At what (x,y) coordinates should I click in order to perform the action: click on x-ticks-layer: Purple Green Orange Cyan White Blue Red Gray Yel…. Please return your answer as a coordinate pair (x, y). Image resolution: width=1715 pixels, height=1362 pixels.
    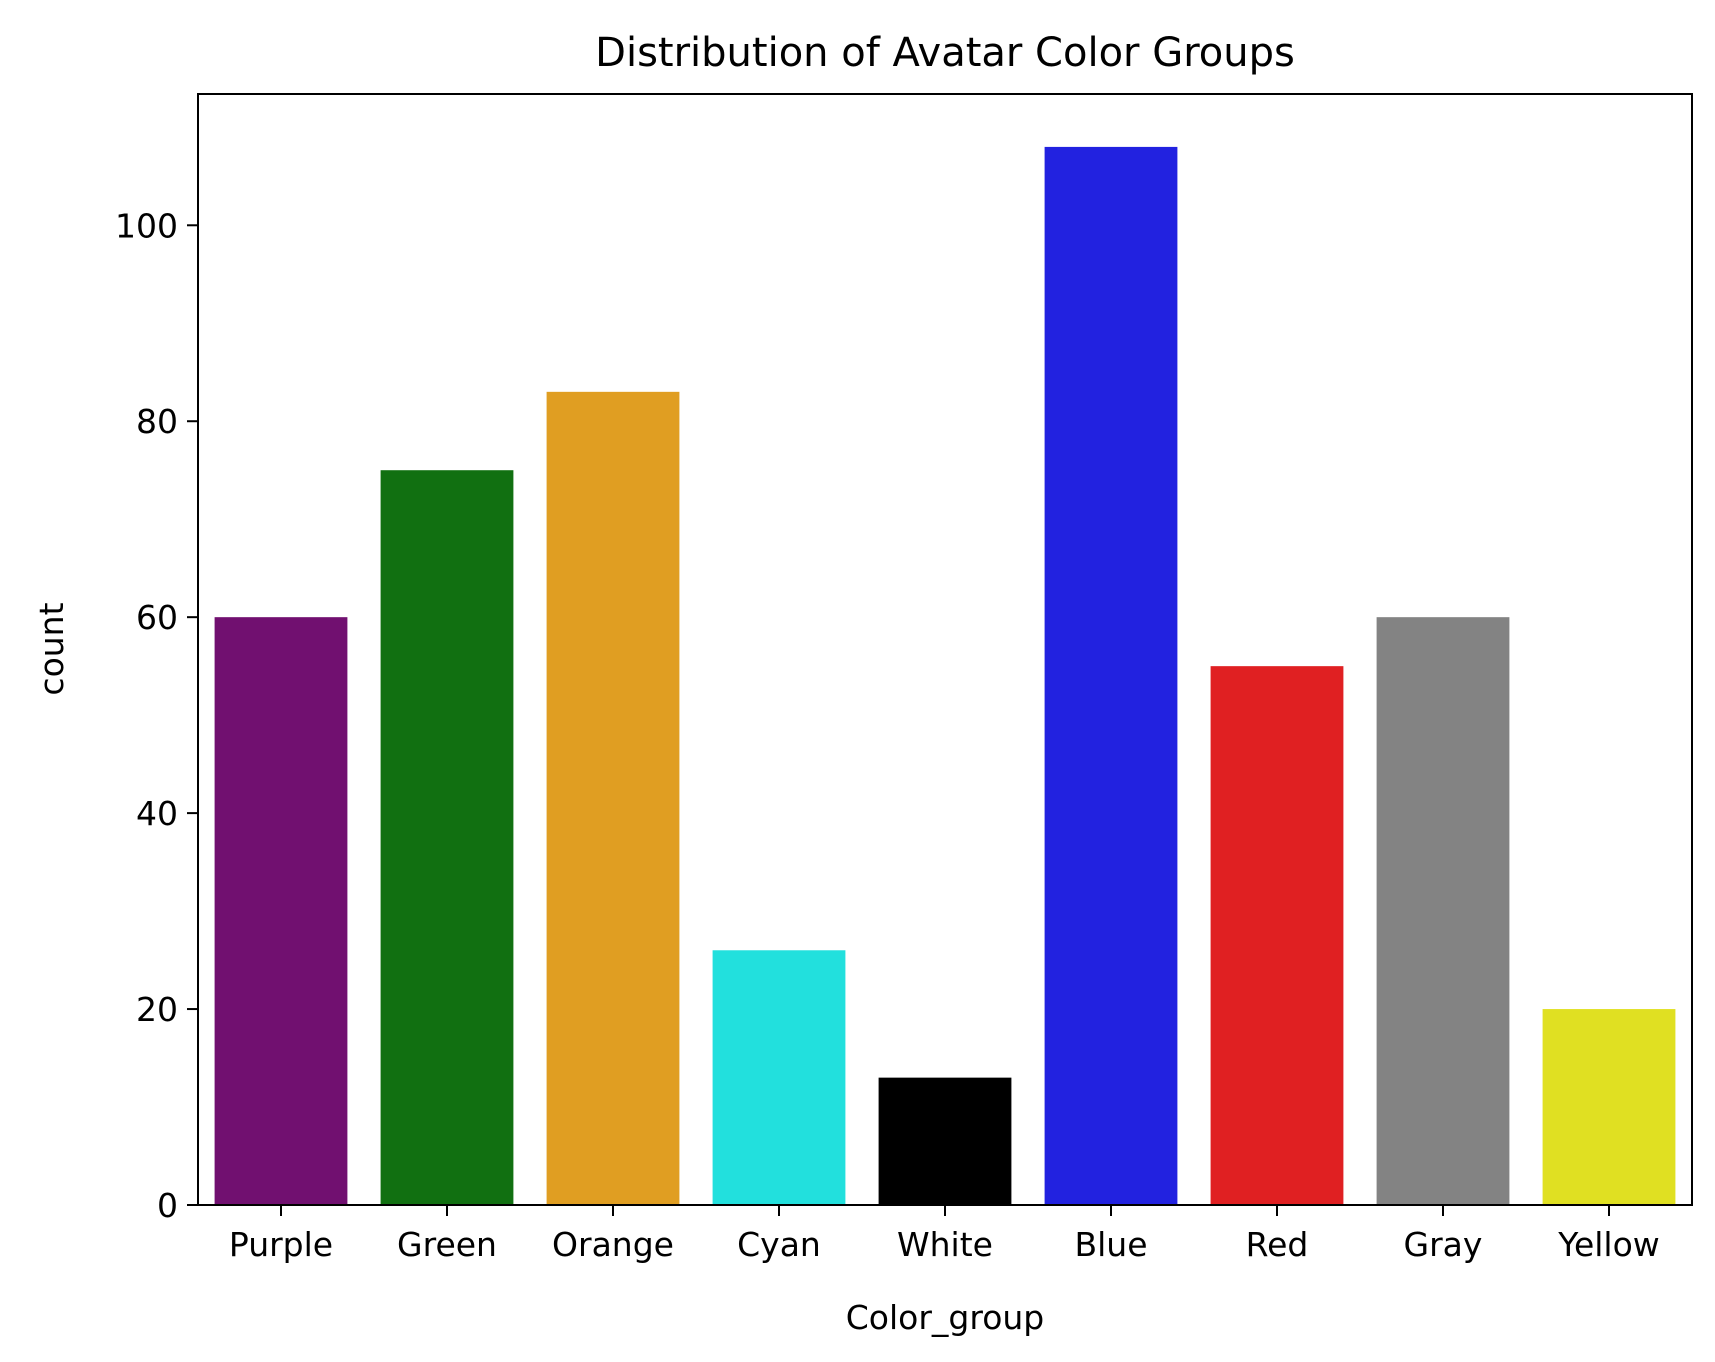
    Looking at the image, I should click on (944, 1234).